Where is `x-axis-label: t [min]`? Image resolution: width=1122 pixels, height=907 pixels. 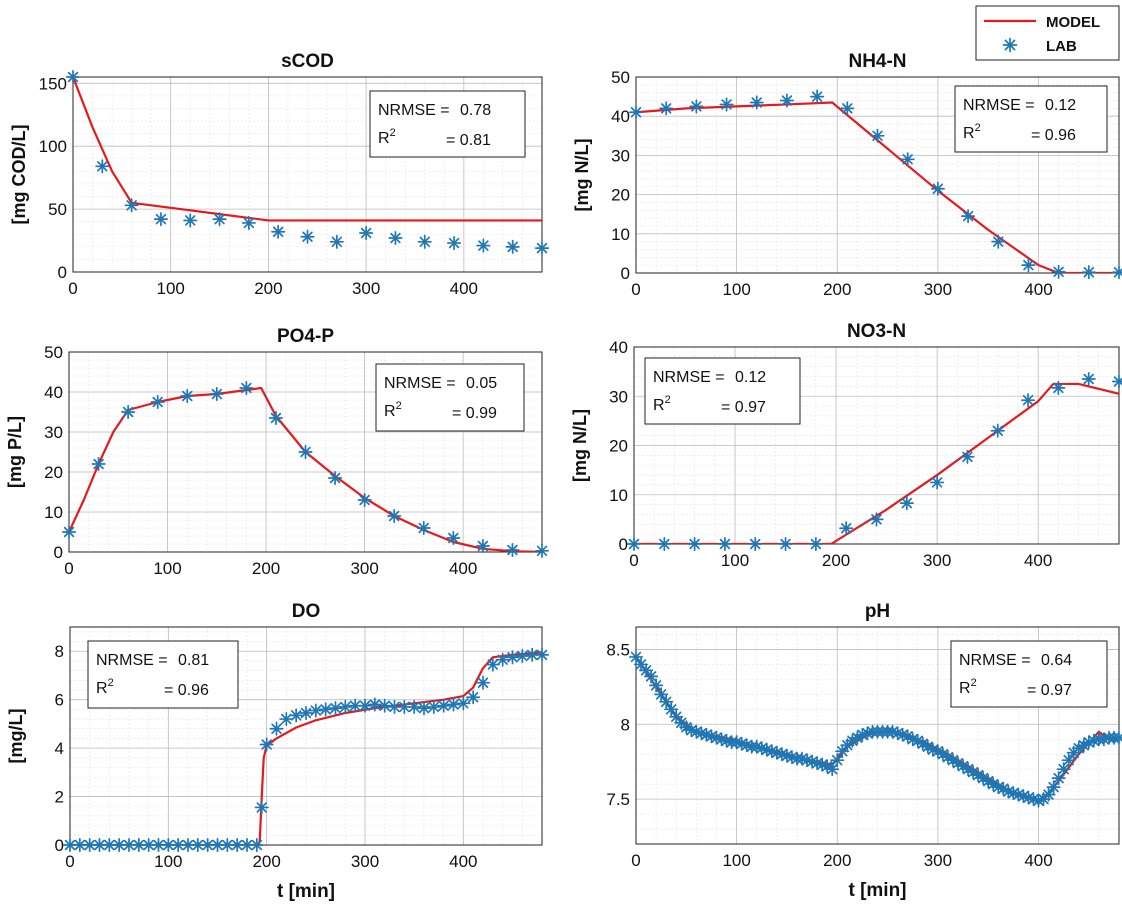 x-axis-label: t [min] is located at coordinates (306, 891).